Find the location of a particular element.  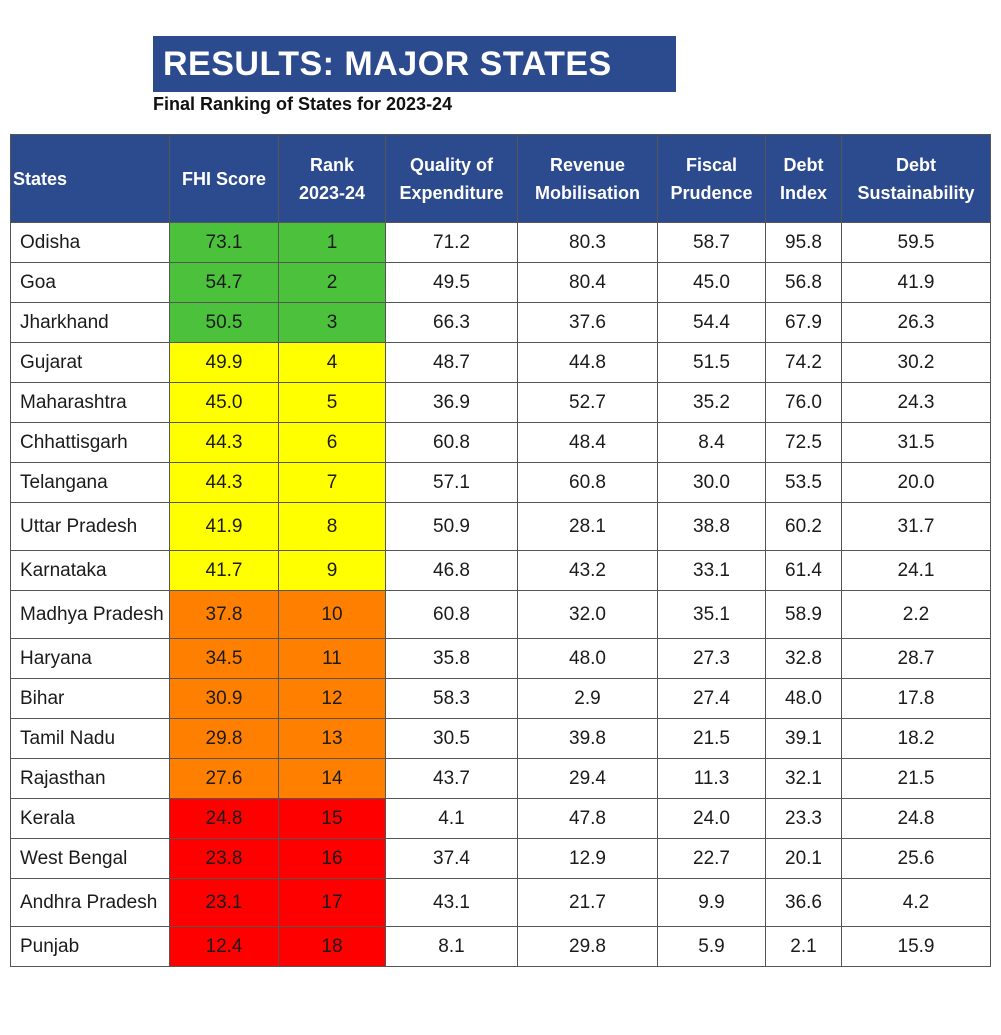

cell-rank: 11 is located at coordinates (332, 658).